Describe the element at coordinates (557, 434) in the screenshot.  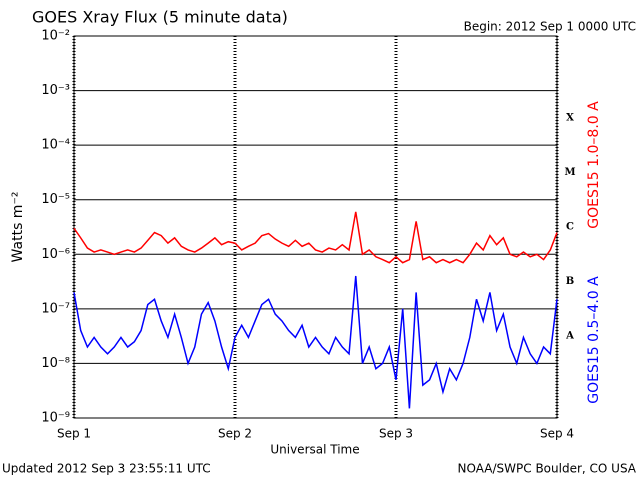
I see `x-tick-label: Sep 4` at that location.